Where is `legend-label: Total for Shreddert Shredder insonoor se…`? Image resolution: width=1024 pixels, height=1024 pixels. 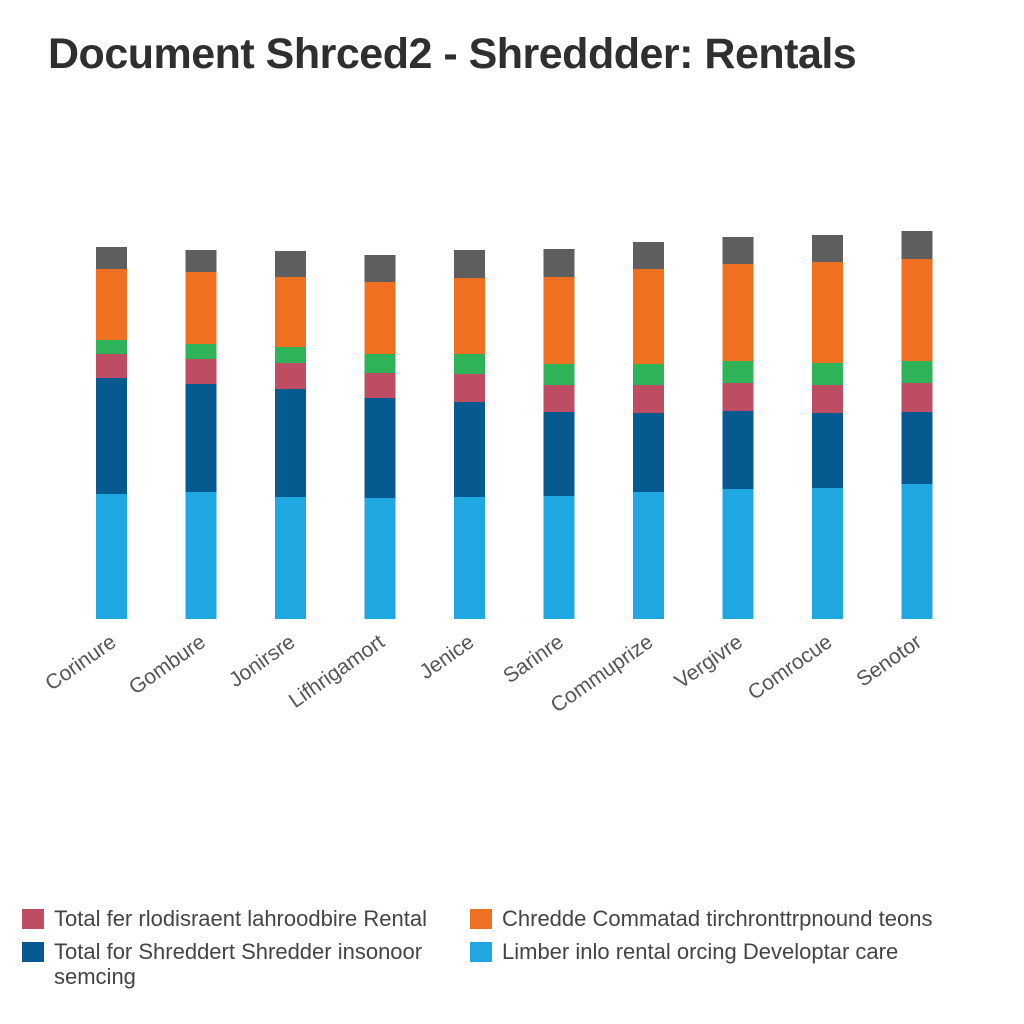 legend-label: Total for Shreddert Shredder insonoor se… is located at coordinates (238, 964).